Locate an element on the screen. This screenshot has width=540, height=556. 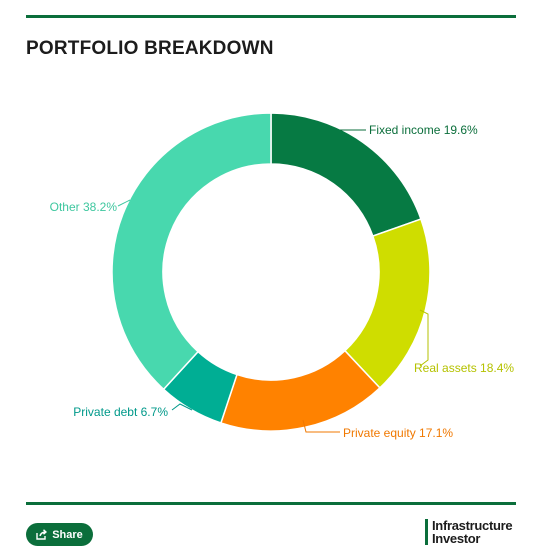
data-label-fixed-income: Fixed income 19.6% is located at coordinates (423, 130).